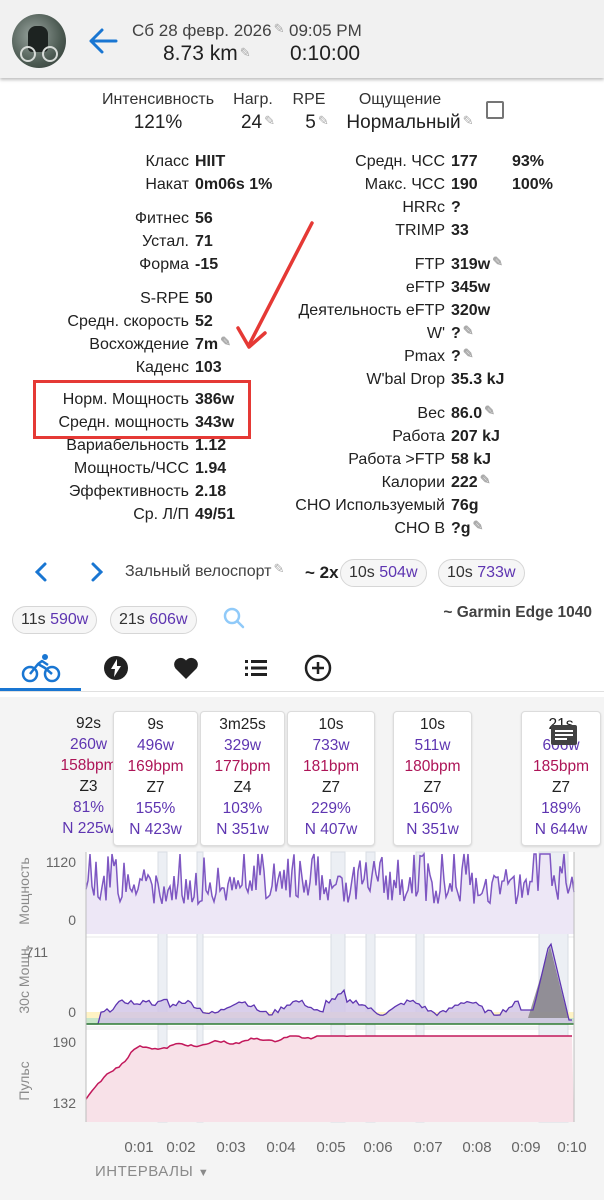 This screenshot has height=1200, width=604. I want to click on tab-power, so click(116, 668).